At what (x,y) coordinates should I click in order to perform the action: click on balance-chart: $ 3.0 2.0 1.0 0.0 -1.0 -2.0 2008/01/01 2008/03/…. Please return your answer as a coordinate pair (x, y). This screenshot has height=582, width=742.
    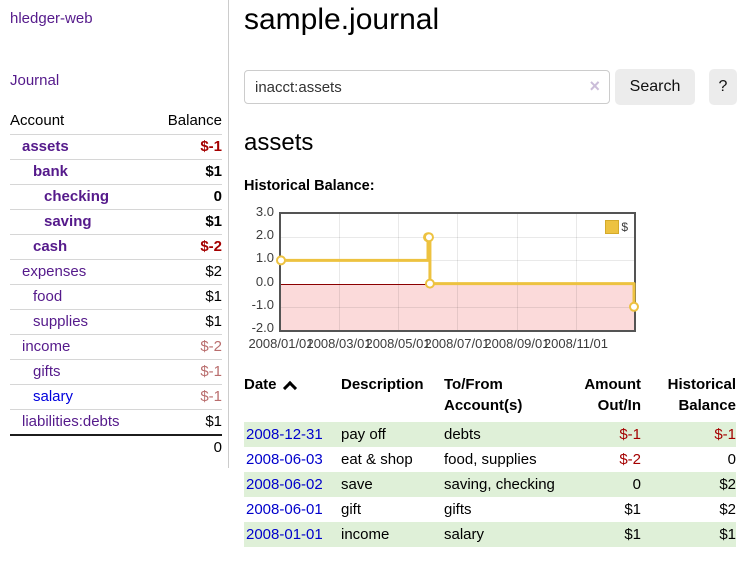
    Looking at the image, I should click on (464, 278).